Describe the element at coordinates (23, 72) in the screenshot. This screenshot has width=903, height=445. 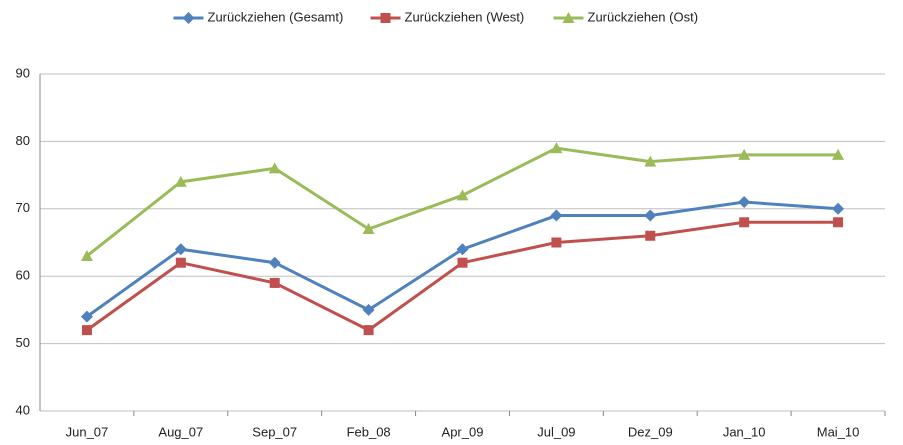
I see `y-tick-label: 90` at that location.